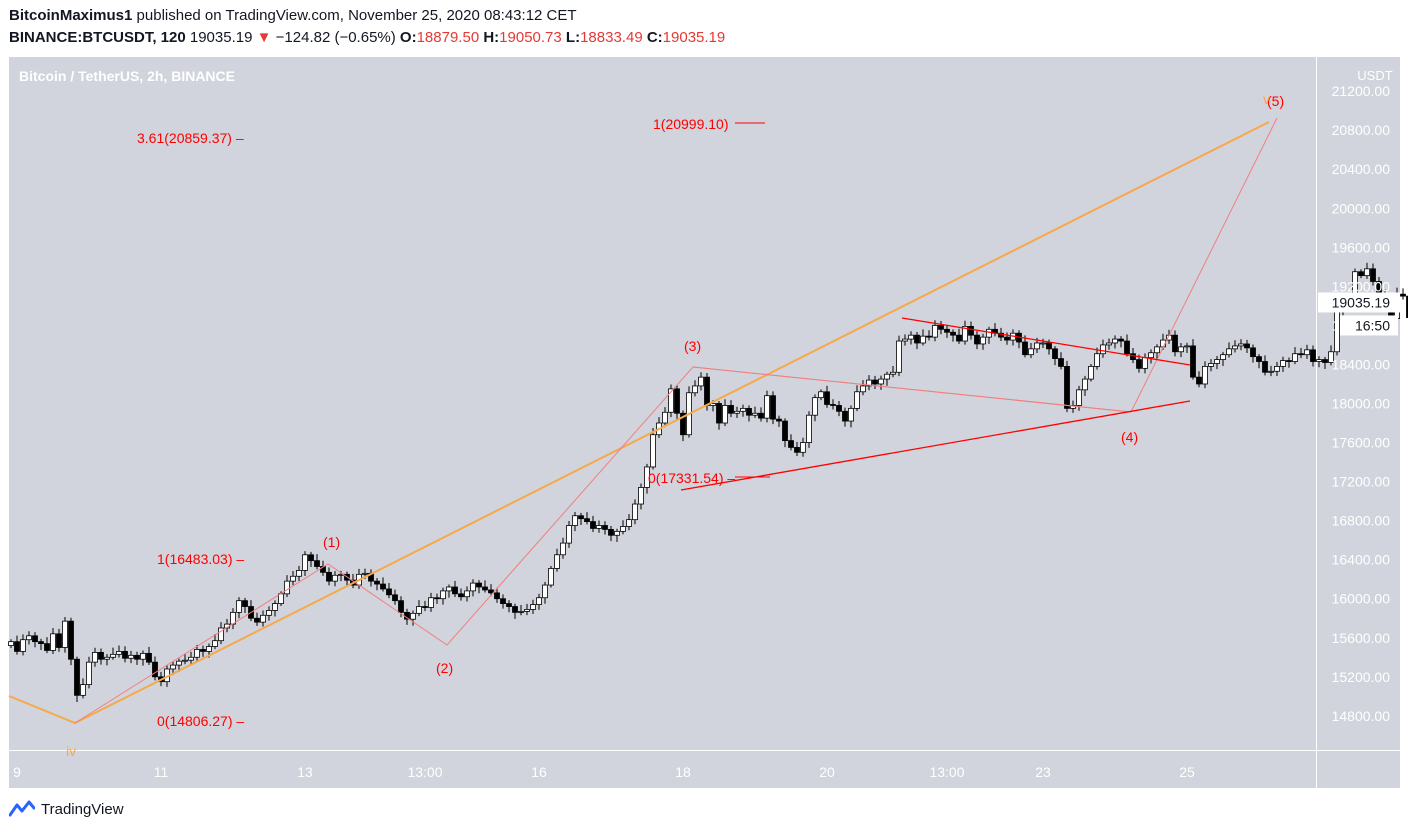 This screenshot has width=1408, height=835. Describe the element at coordinates (1361, 169) in the screenshot. I see `price-tick-label: 20400.00` at that location.